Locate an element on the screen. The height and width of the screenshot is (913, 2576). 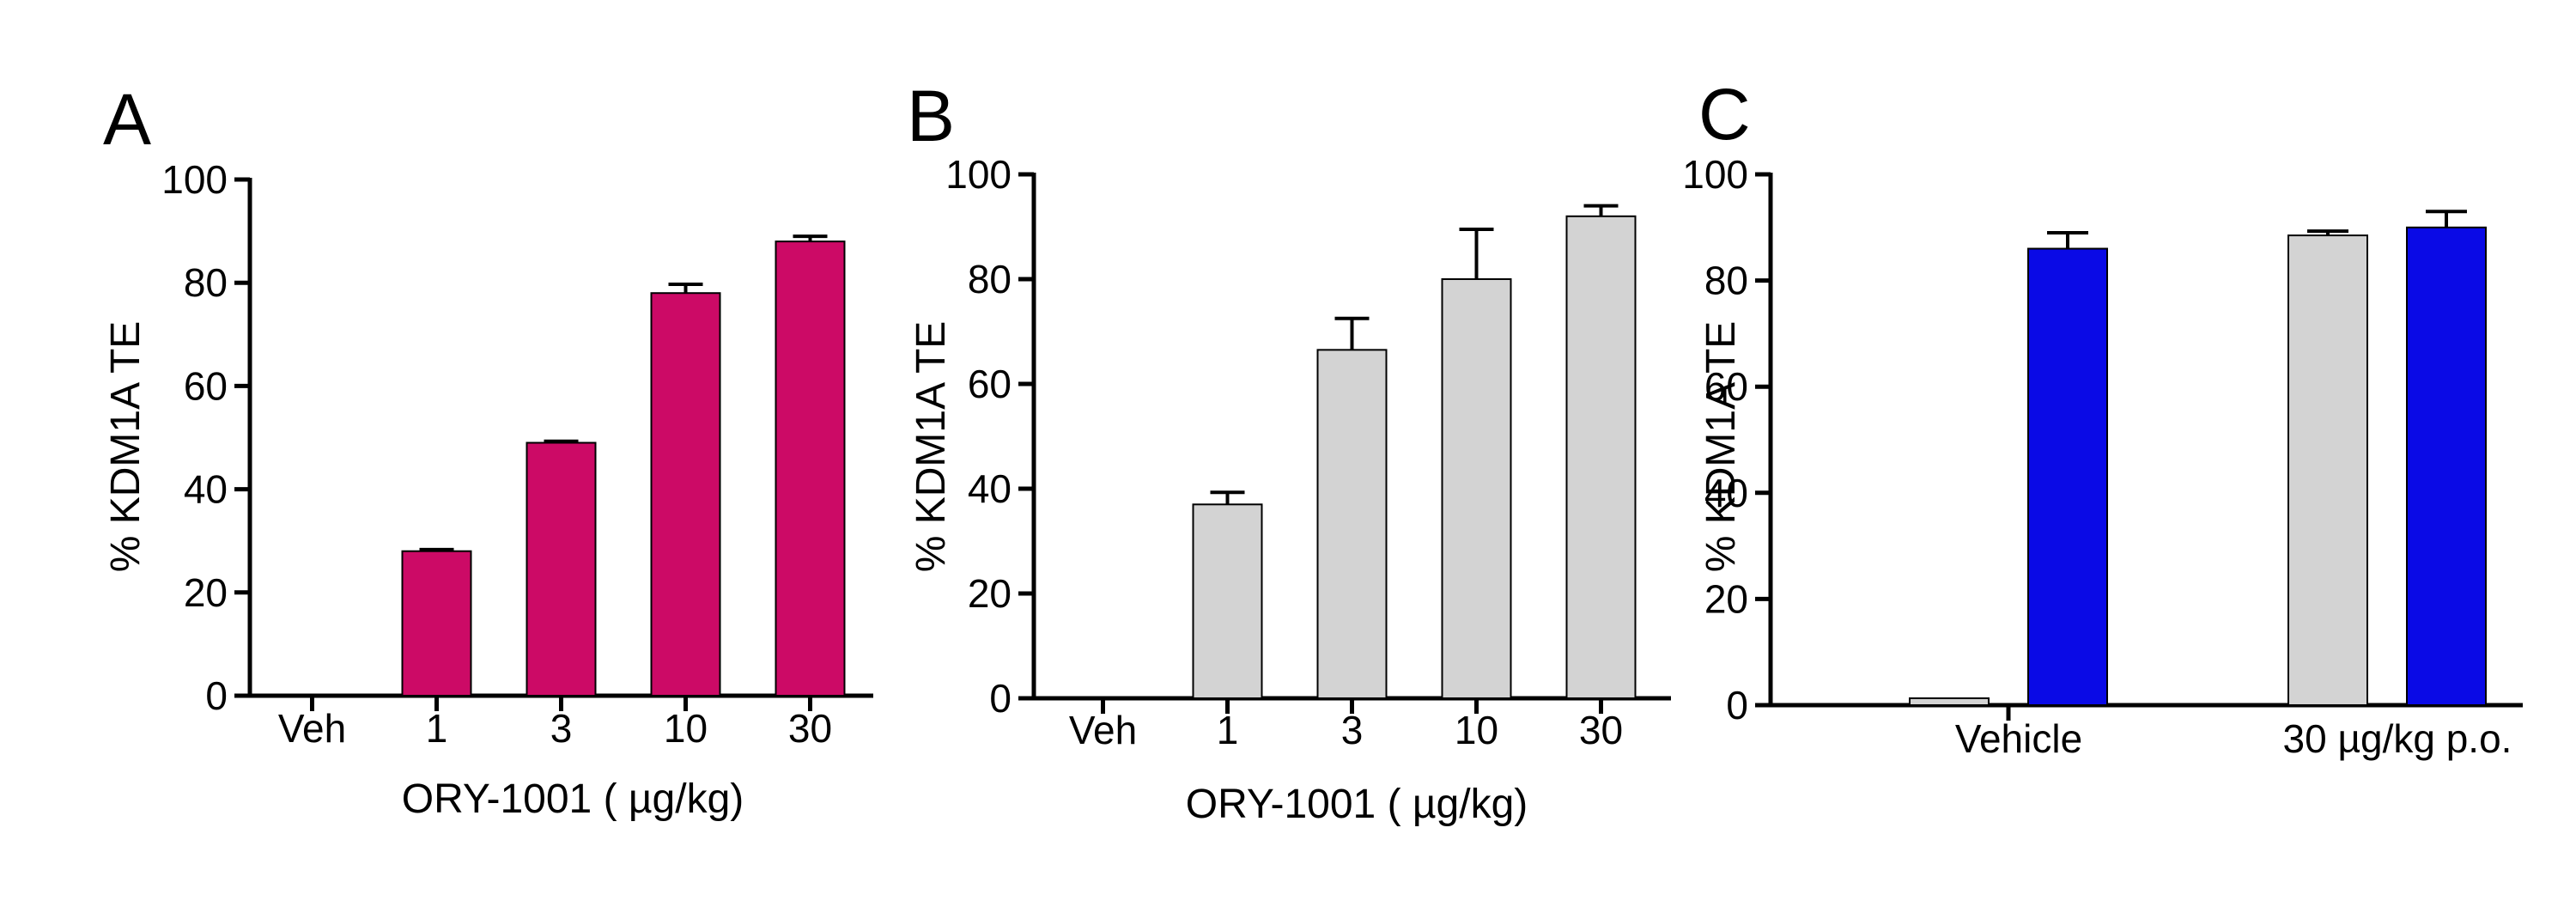
x-tick-label: 30 µg/kg p.o. is located at coordinates (2397, 738).